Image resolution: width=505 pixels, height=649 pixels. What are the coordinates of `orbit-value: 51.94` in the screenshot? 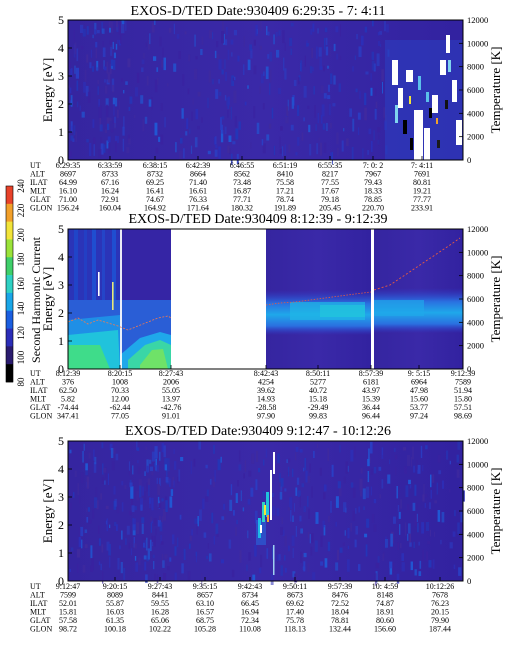 It's located at (463, 390).